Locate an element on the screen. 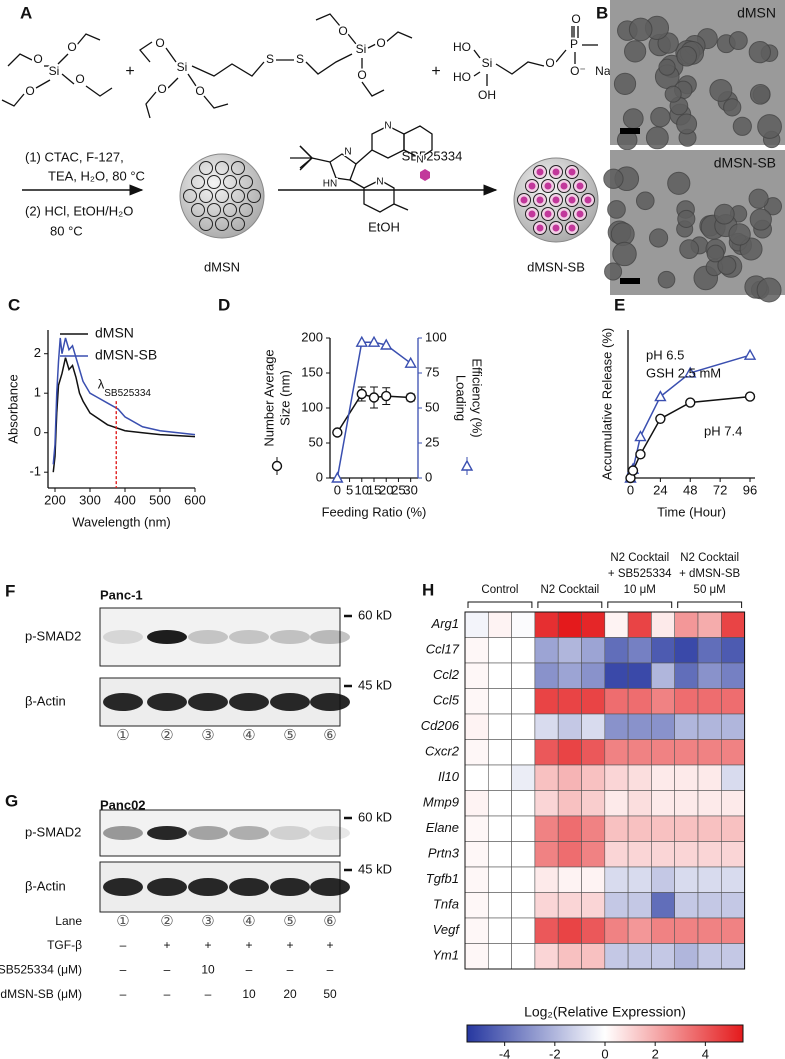  lane-label: ⑤ is located at coordinates (289, 735).